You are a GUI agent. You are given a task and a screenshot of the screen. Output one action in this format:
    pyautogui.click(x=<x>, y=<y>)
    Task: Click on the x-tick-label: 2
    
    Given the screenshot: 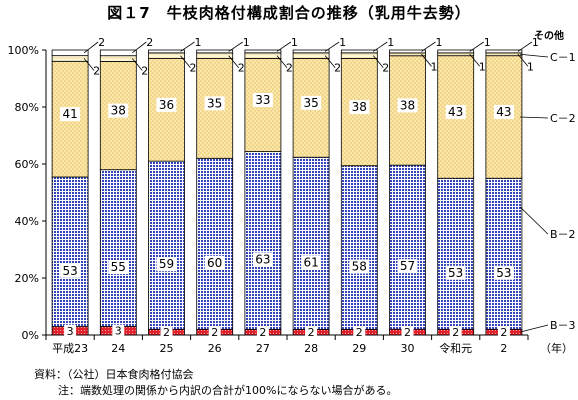 What is the action you would take?
    pyautogui.click(x=503, y=348)
    